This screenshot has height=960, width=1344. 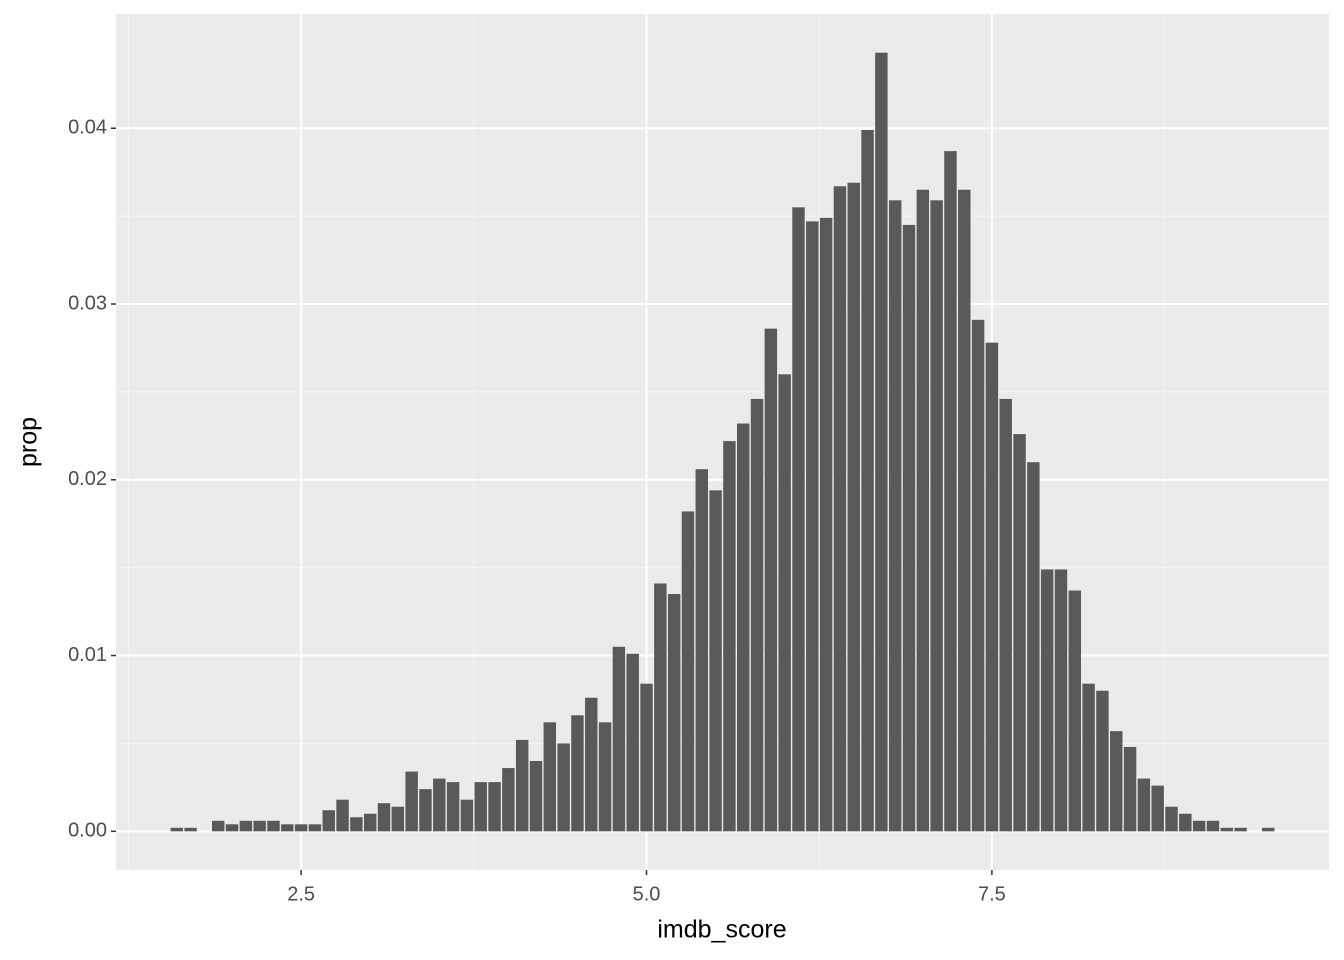 I want to click on x-tick-label: 7.5, so click(x=992, y=894).